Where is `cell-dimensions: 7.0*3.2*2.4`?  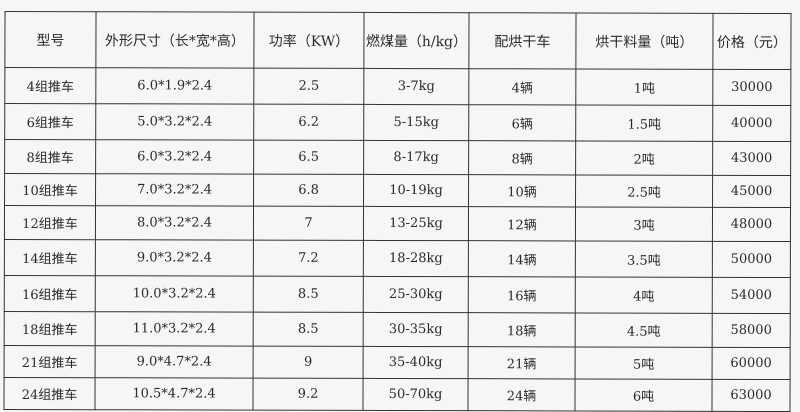 cell-dimensions: 7.0*3.2*2.4 is located at coordinates (174, 190).